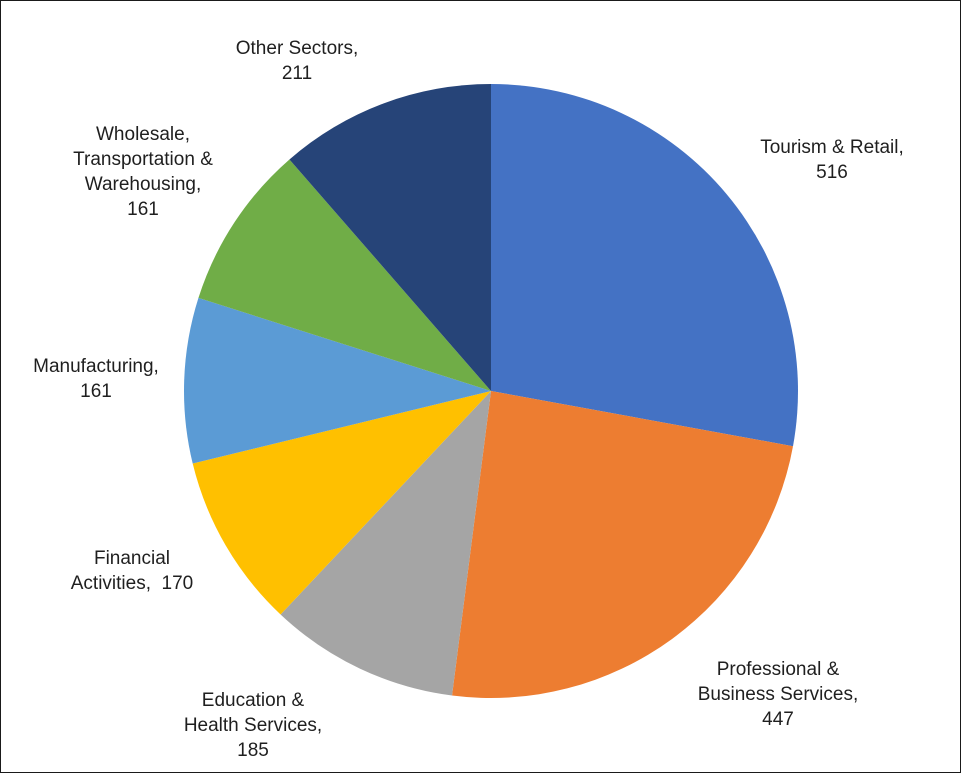  I want to click on slice-label-line: Other Sectors,, so click(297, 48).